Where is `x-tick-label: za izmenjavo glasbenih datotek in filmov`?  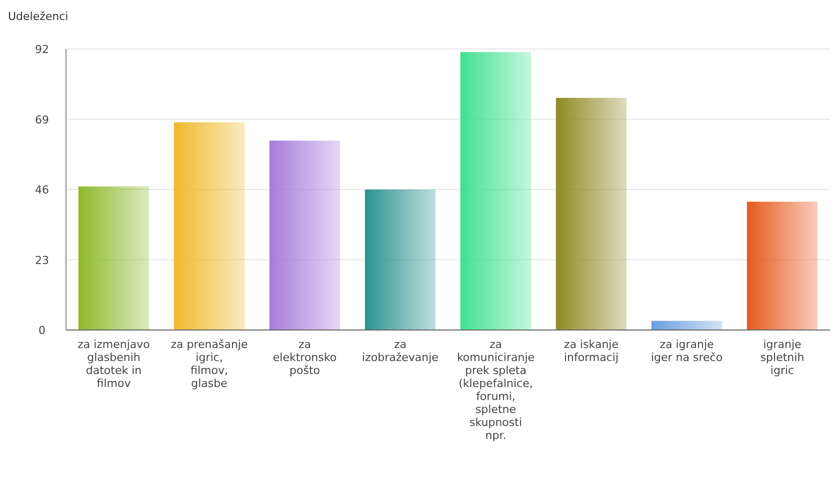
x-tick-label: za izmenjavo glasbenih datotek in filmov is located at coordinates (114, 364).